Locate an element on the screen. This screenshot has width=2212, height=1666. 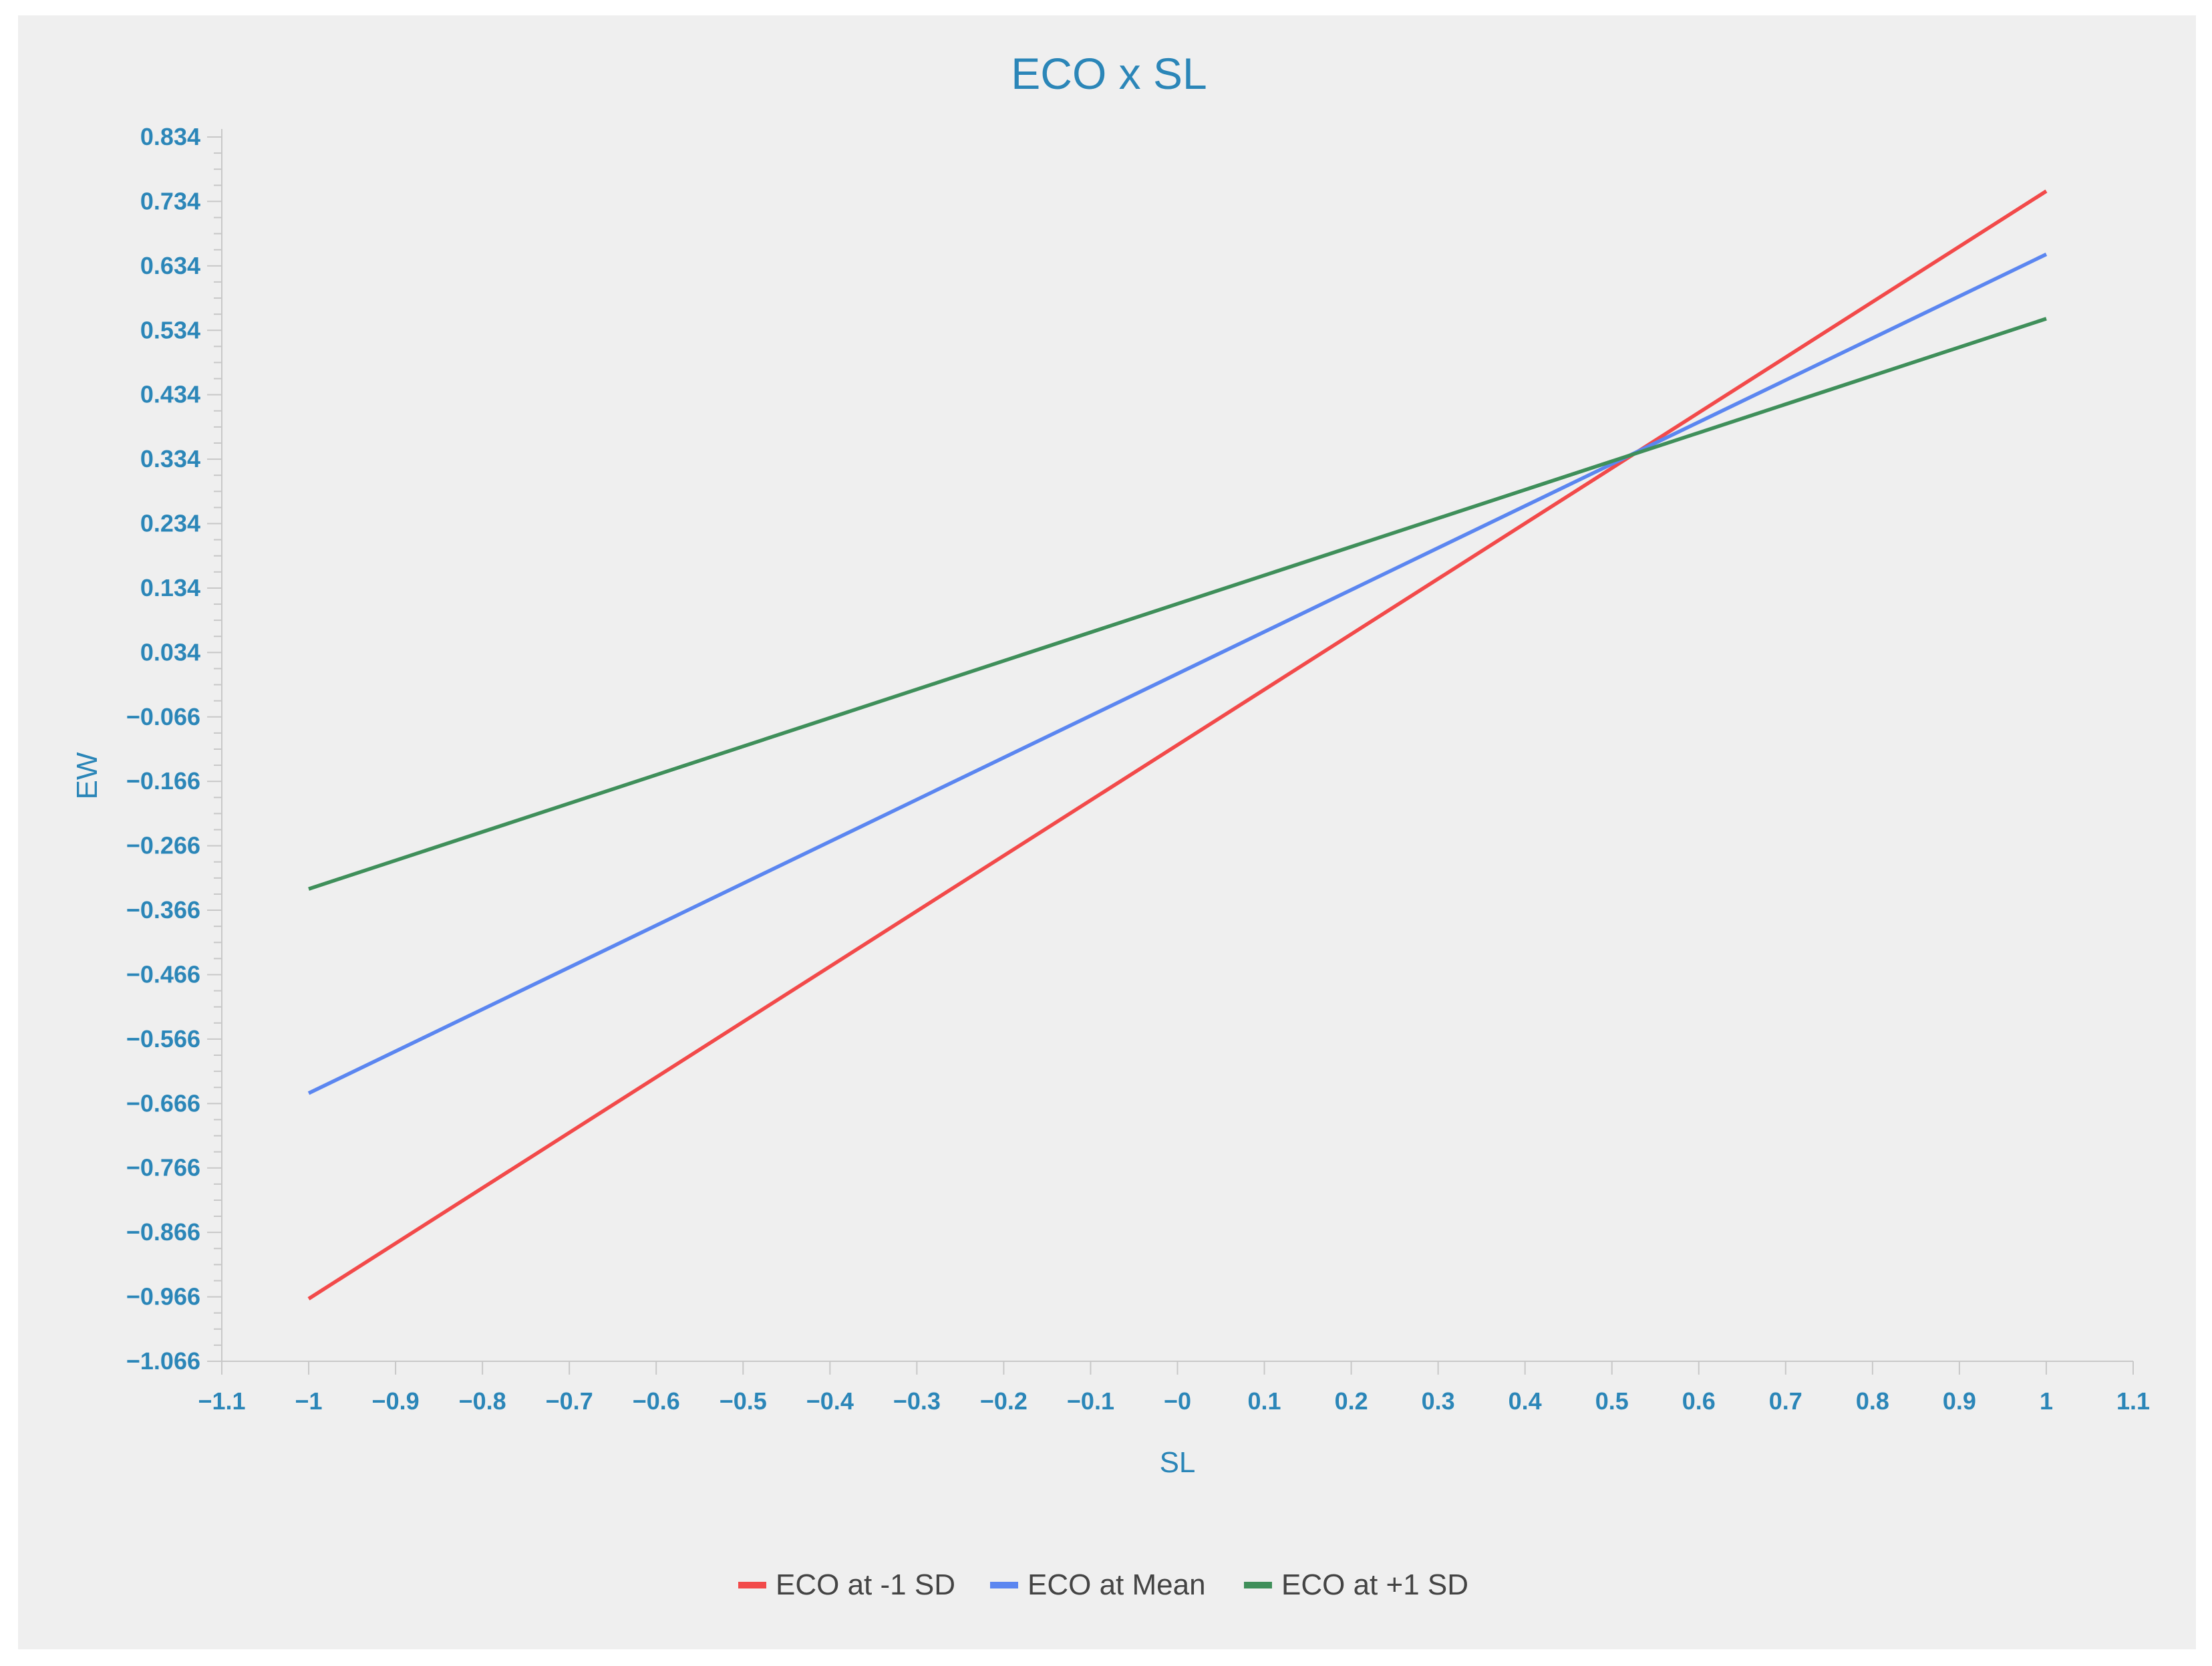
x-tick-label: −0.2 is located at coordinates (1004, 1401).